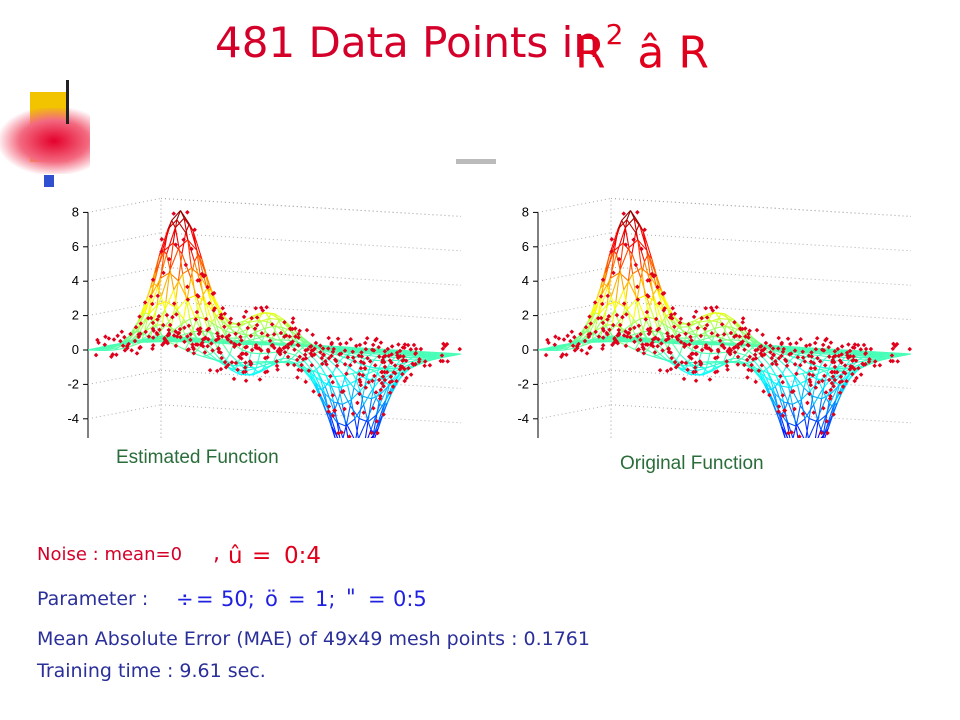 The height and width of the screenshot is (720, 960). Describe the element at coordinates (351, 597) in the screenshot. I see `param-3-symbol: "` at that location.